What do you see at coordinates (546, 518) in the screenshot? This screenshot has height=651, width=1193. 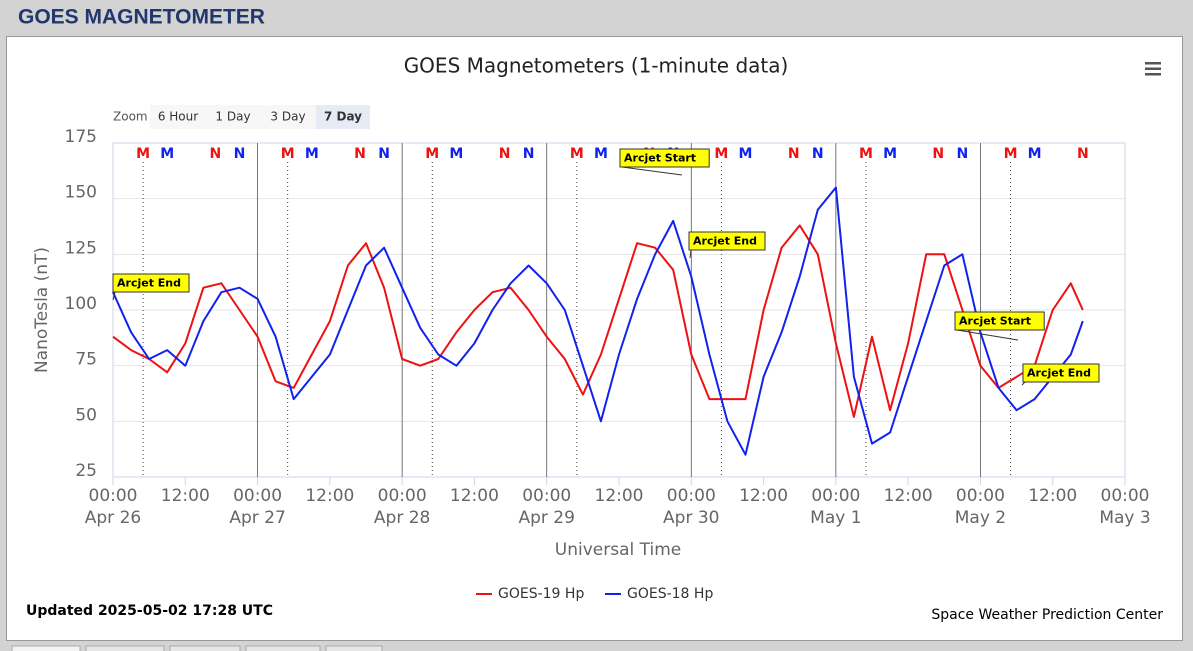 I see `x-tick-label: Apr 29` at bounding box center [546, 518].